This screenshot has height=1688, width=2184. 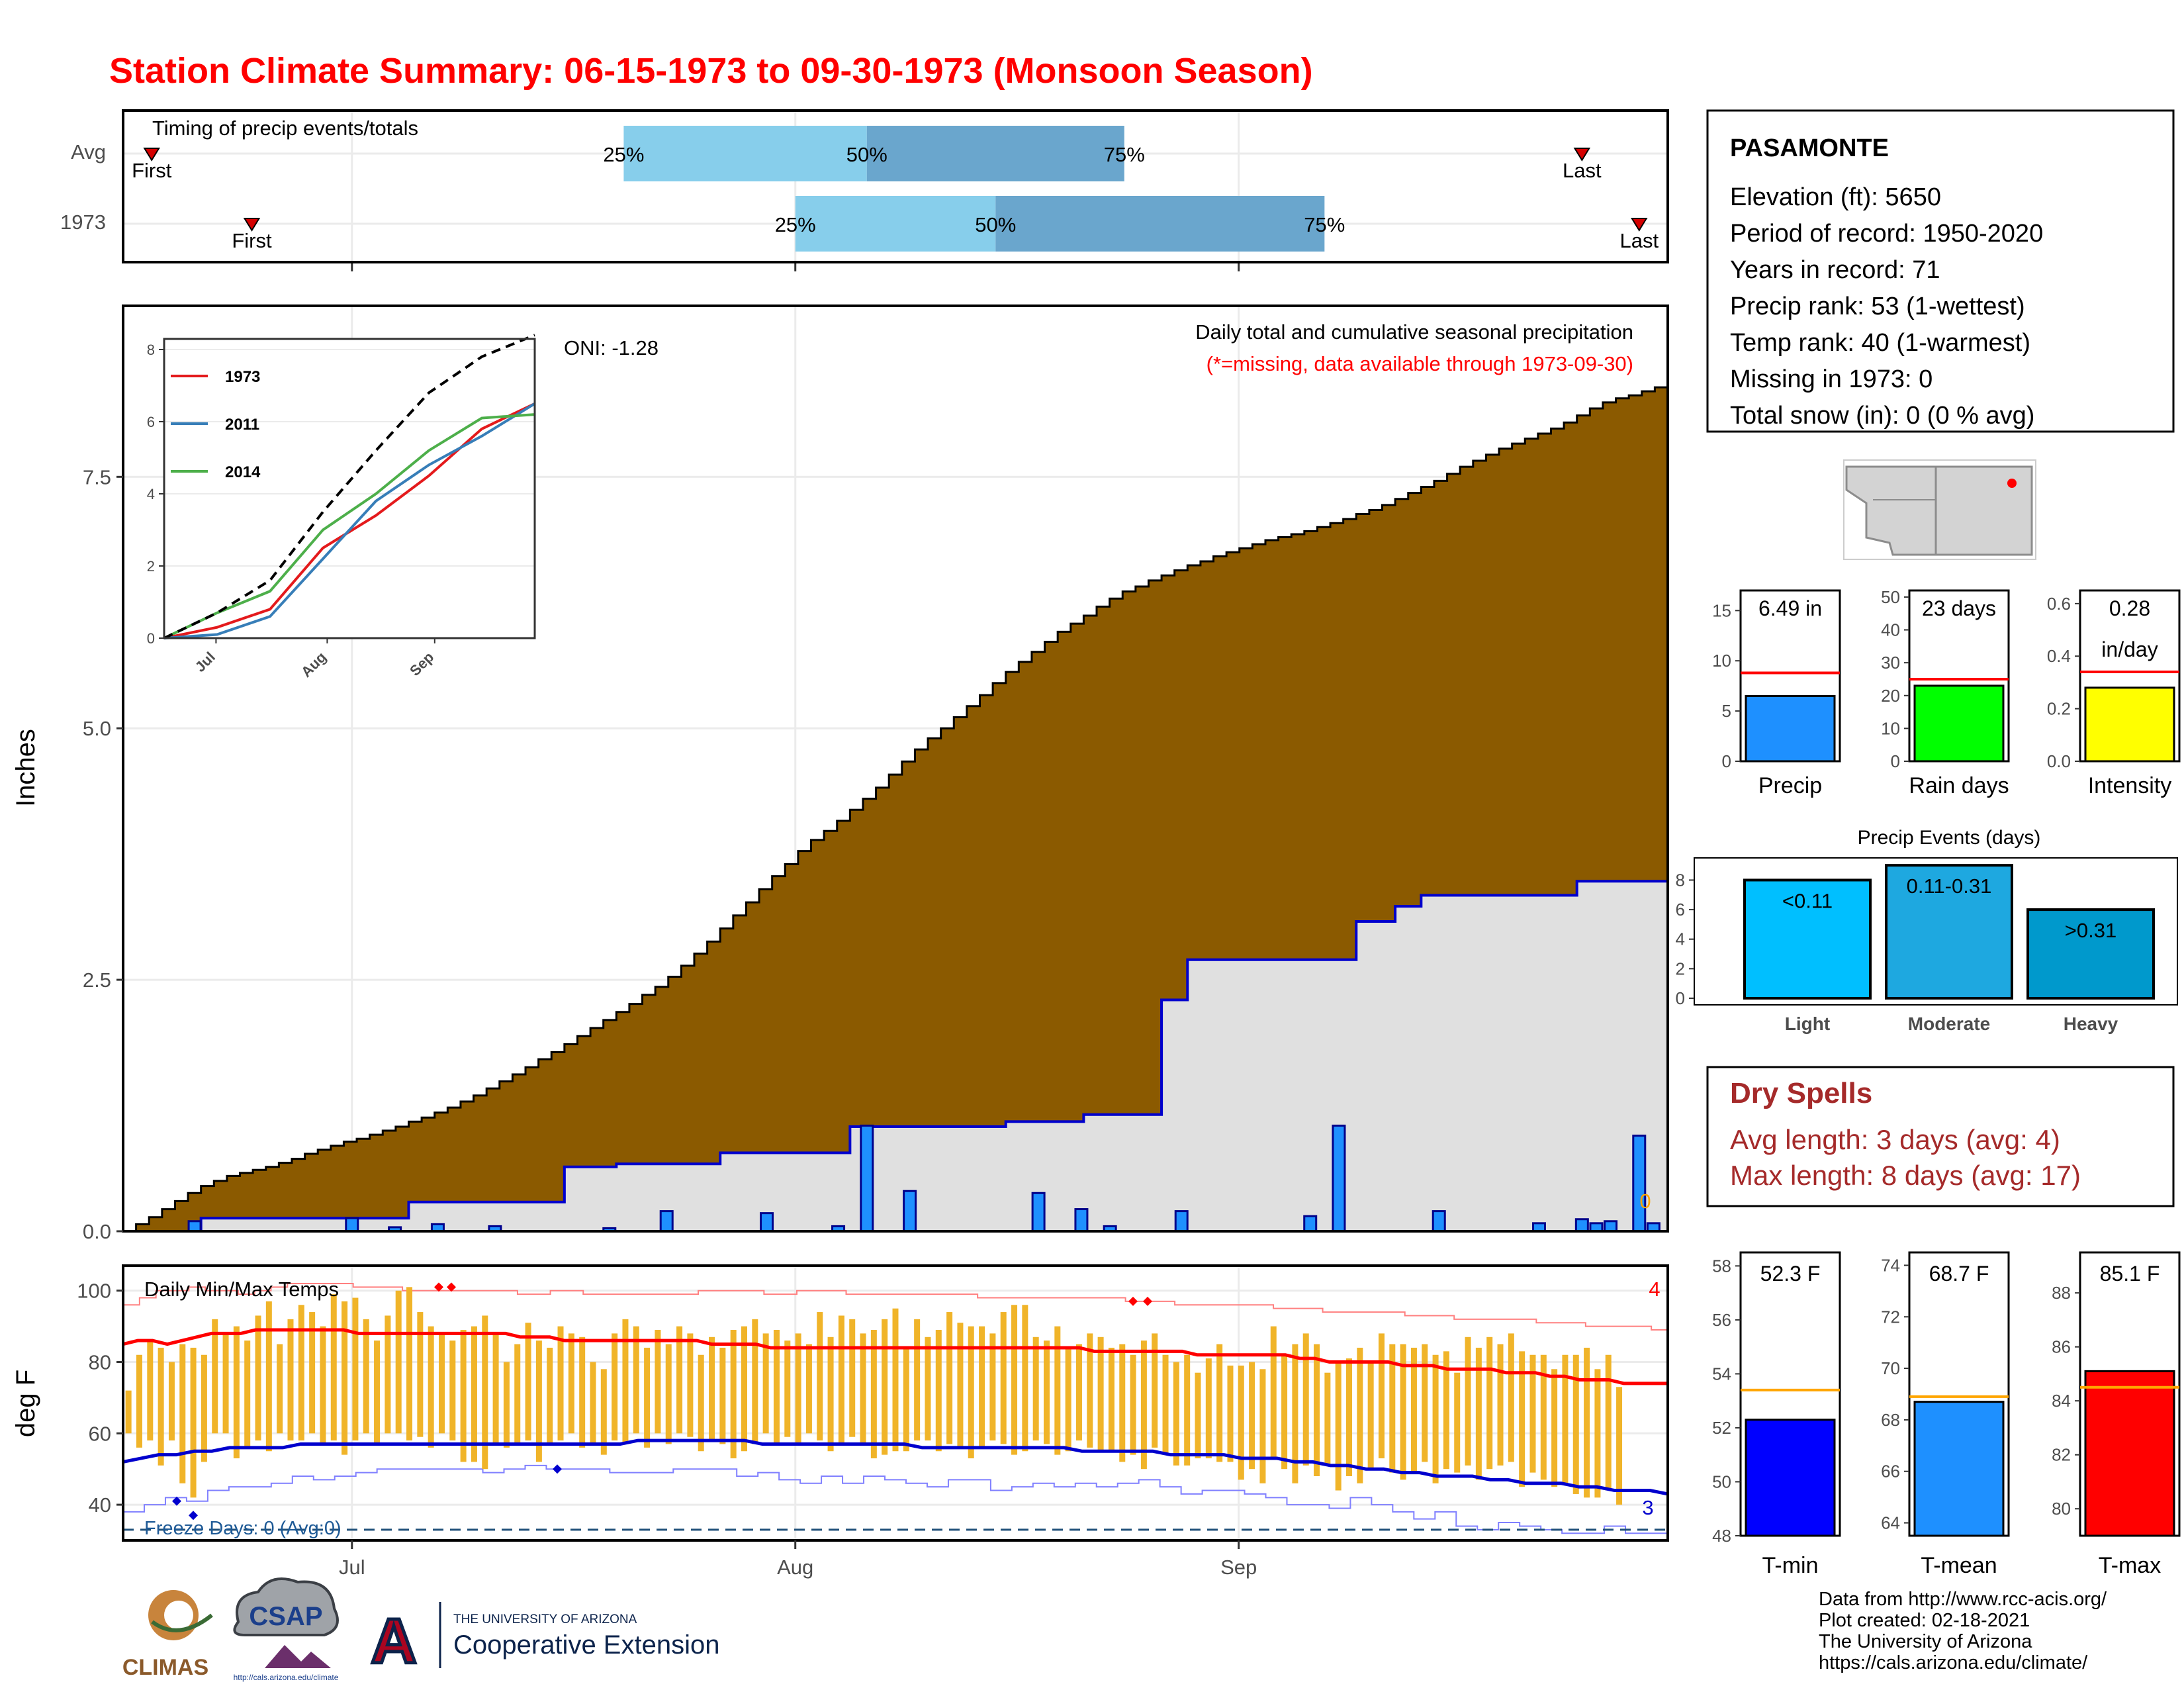 I want to click on year-cumulative-line, so click(x=896, y=1056).